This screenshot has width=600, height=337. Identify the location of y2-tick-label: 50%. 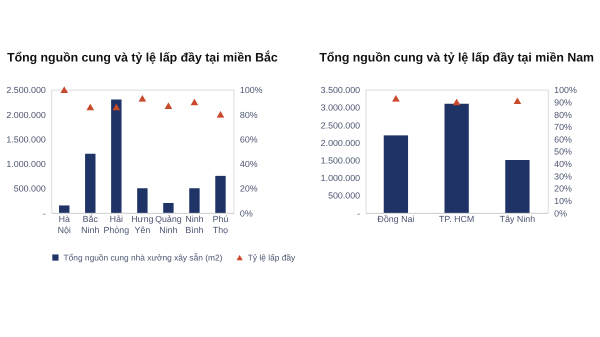
(563, 151).